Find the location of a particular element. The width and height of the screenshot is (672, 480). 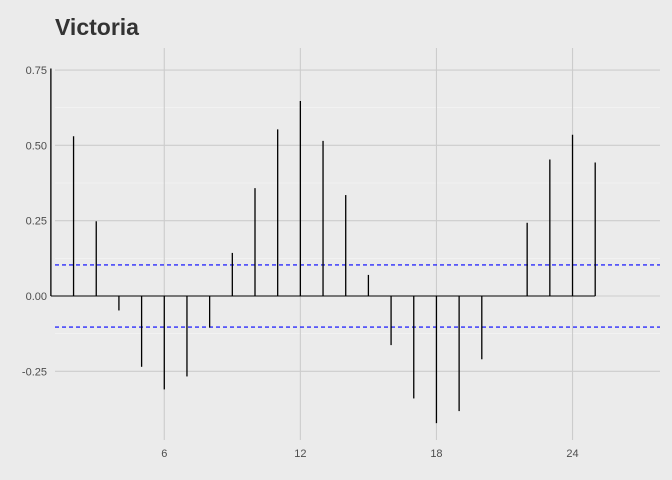

y-axis: 0.75 0.50 0.25 0.00 -0.25 is located at coordinates (34, 221).